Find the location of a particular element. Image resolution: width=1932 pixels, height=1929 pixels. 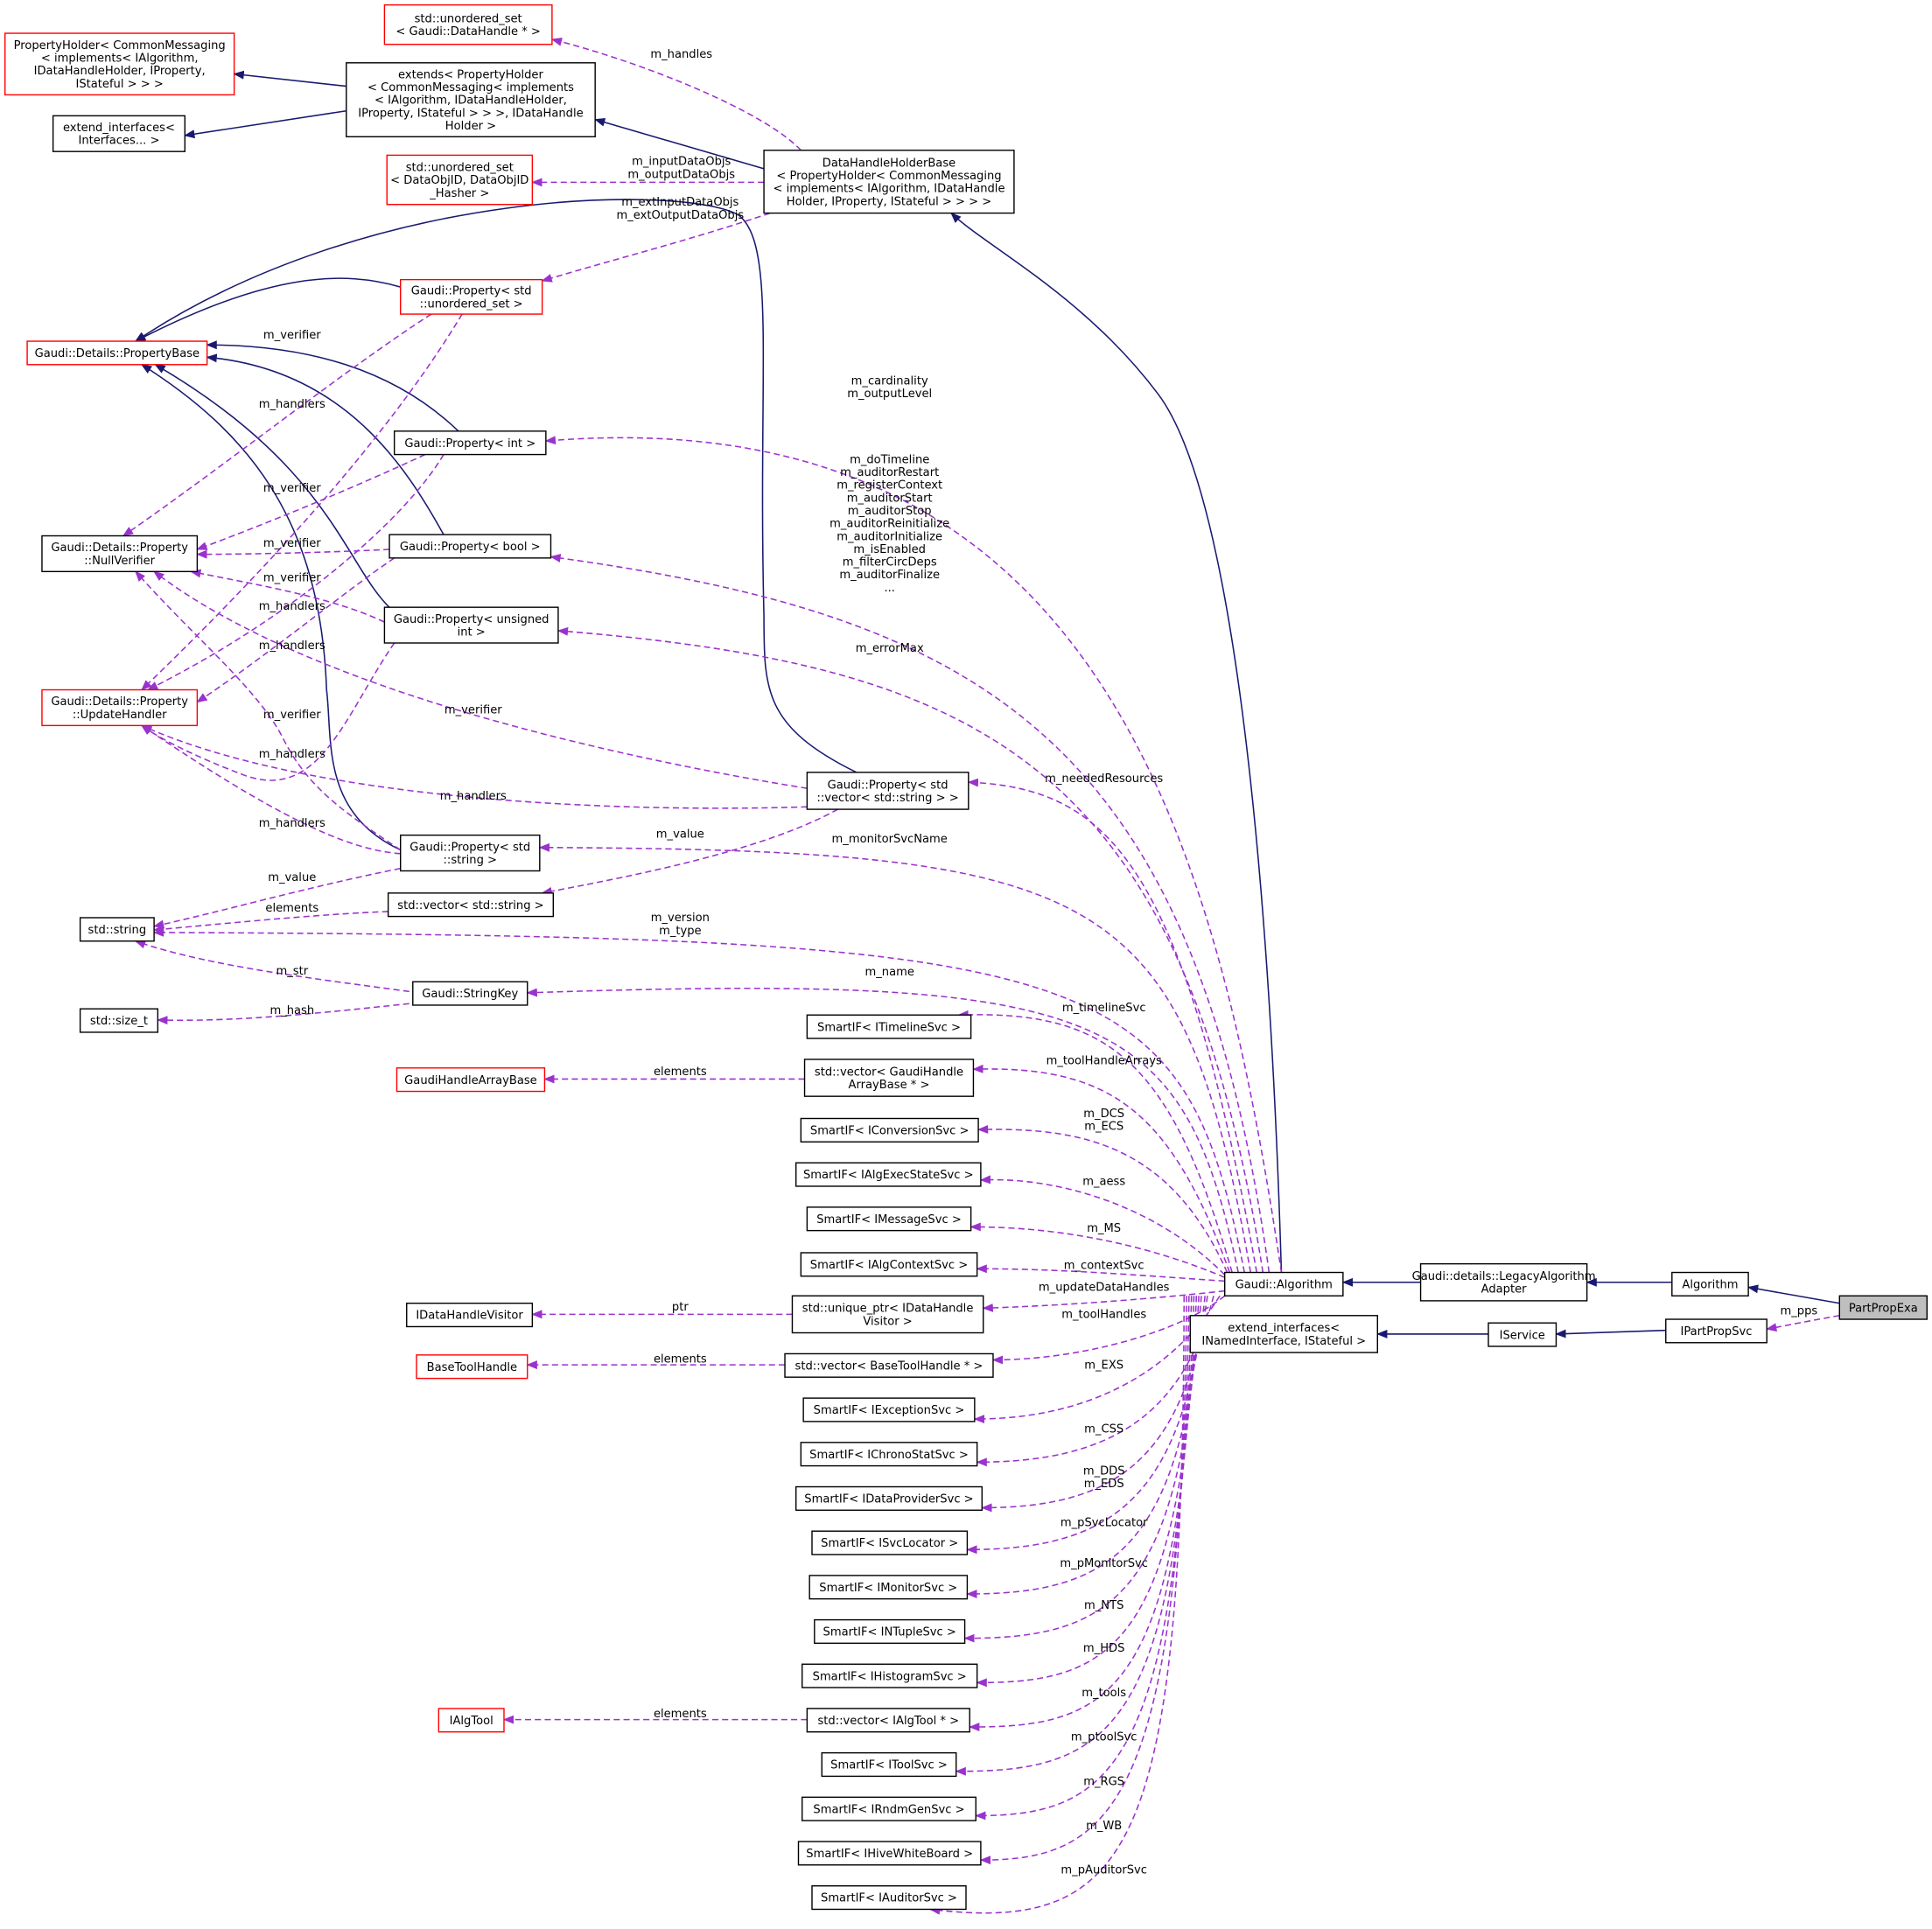

class-node-tl: SmartIF< ITimelineSvc > is located at coordinates (889, 1026).